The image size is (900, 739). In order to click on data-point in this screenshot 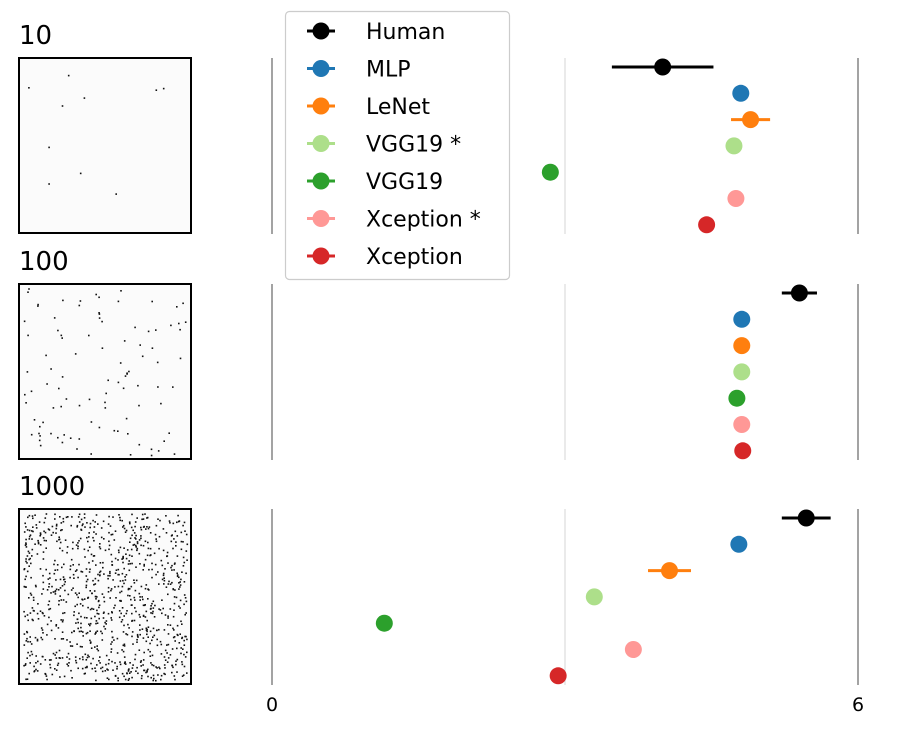, I will do `click(806, 518)`.